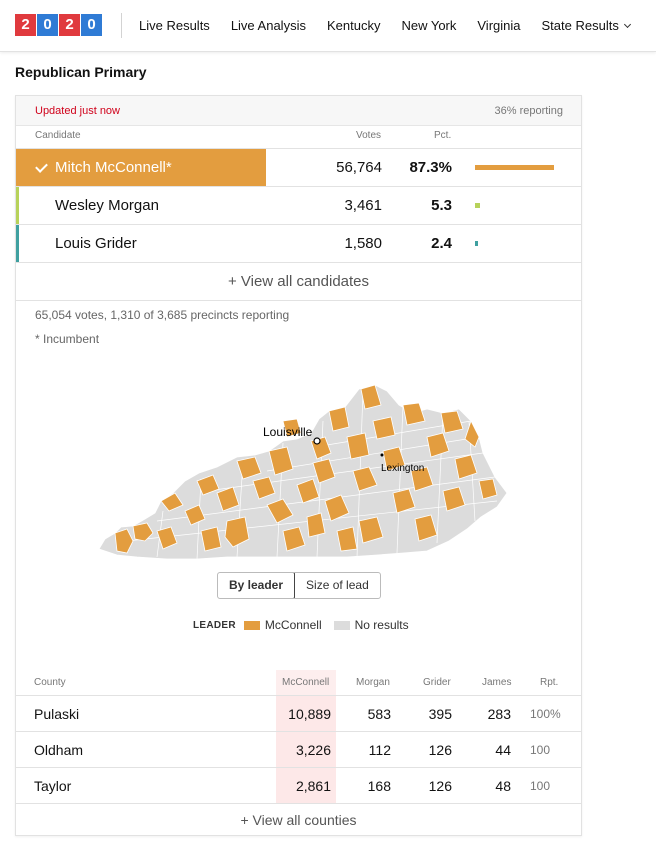  I want to click on candidate-name: Wesley Morgan, so click(107, 205).